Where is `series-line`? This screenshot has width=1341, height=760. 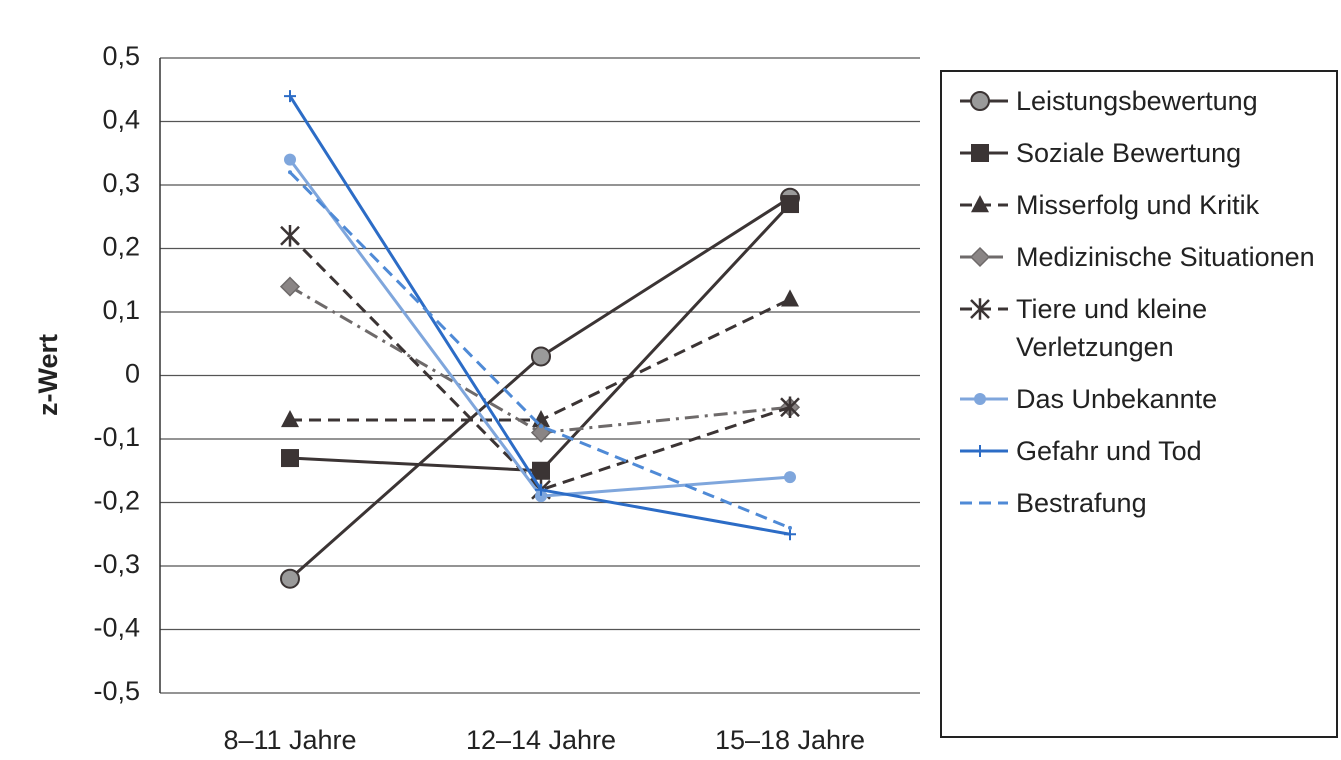
series-line is located at coordinates (539, 363).